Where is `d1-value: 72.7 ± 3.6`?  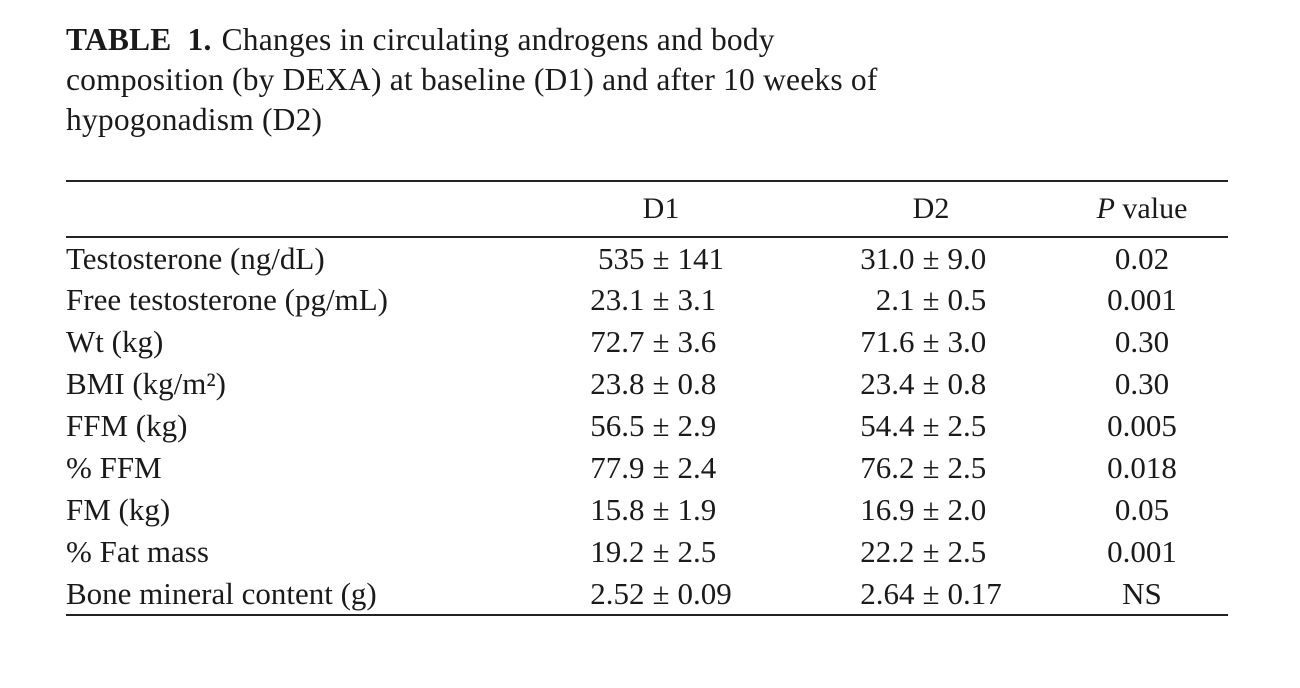 d1-value: 72.7 ± 3.6 is located at coordinates (661, 342).